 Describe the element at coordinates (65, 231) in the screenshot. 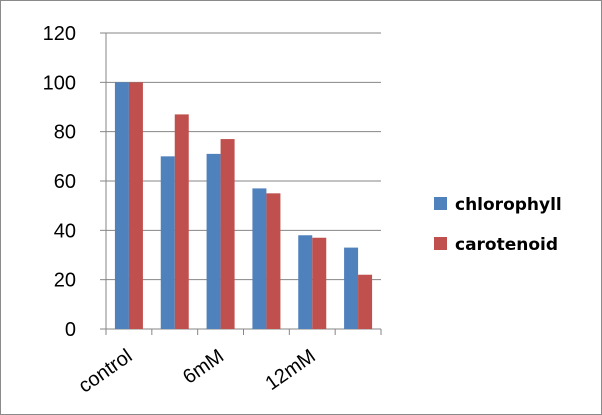

I see `y-tick-label: 40` at that location.